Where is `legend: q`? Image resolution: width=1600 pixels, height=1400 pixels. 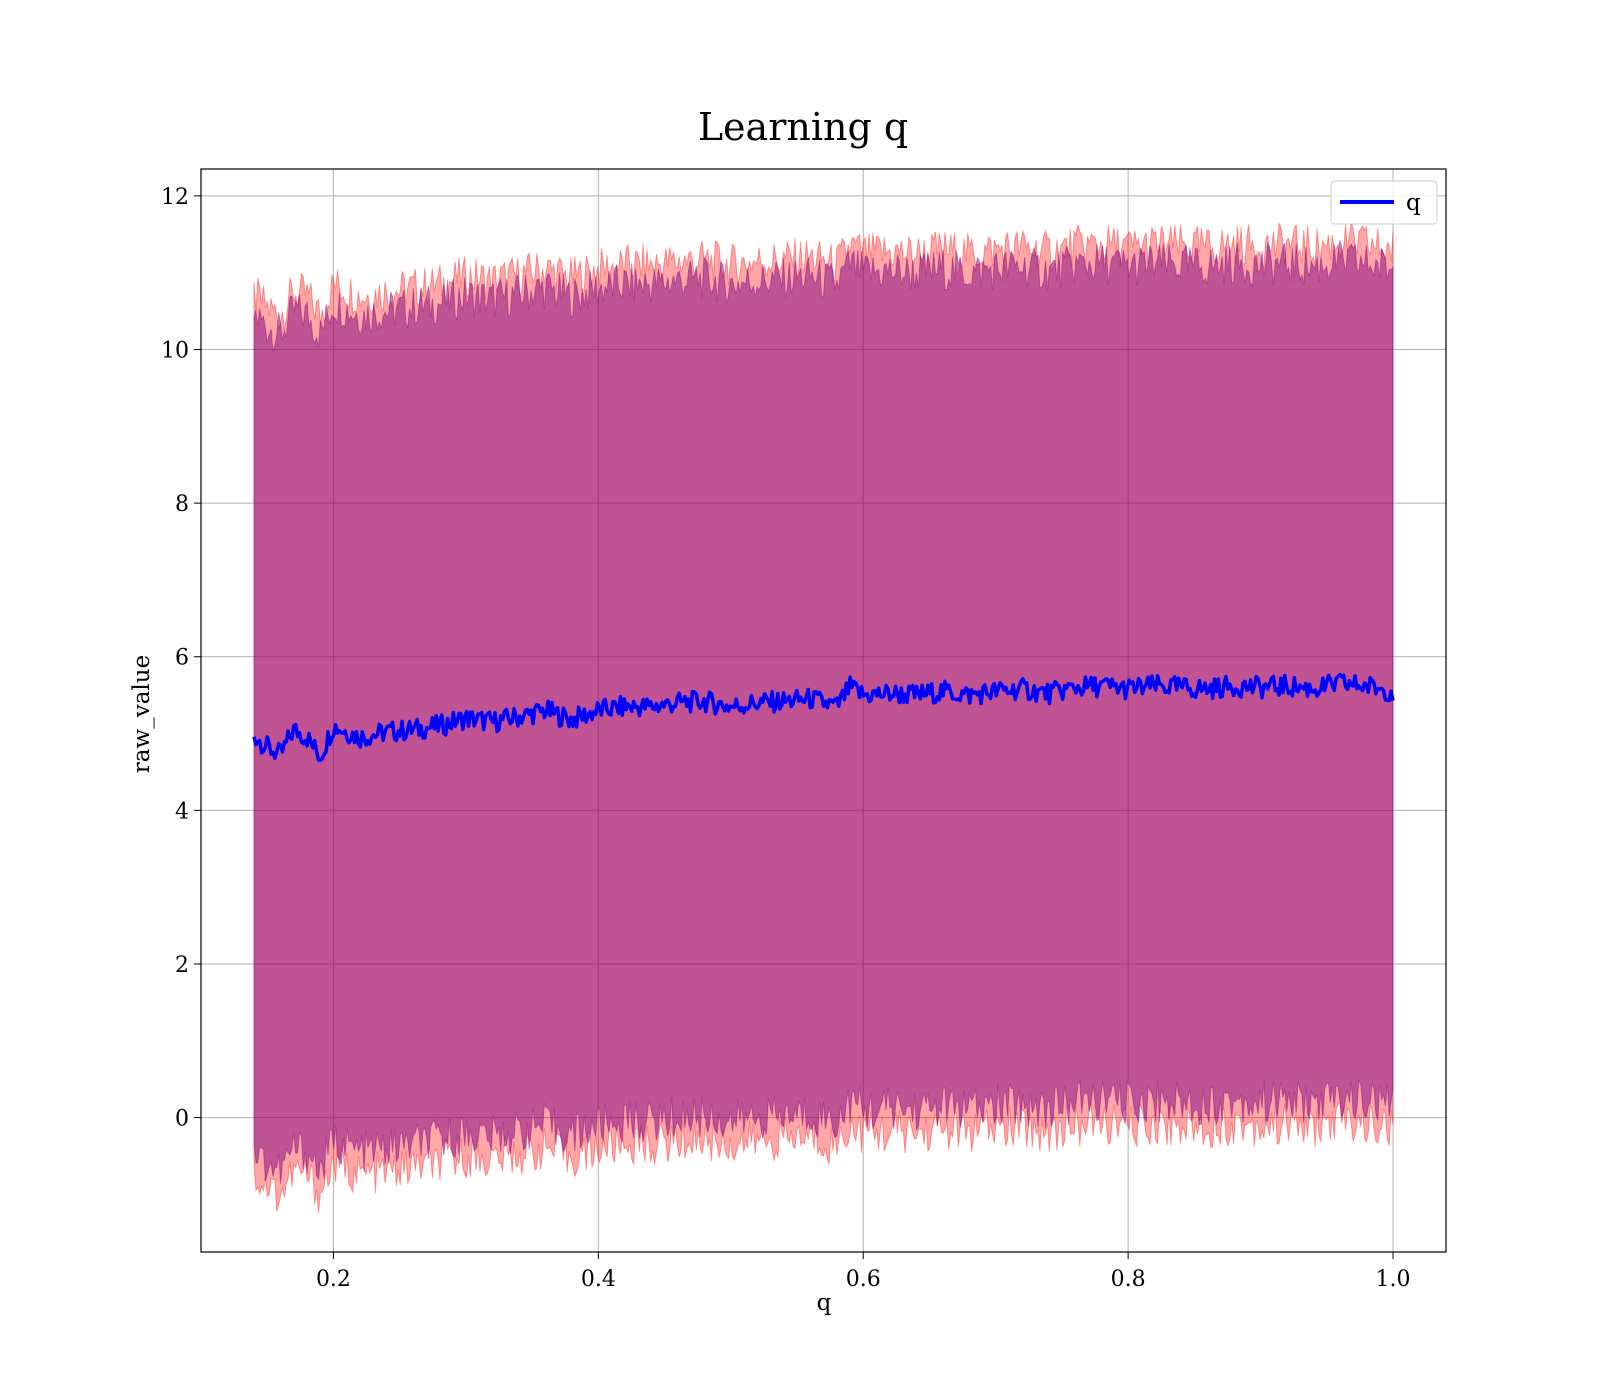 legend: q is located at coordinates (1384, 202).